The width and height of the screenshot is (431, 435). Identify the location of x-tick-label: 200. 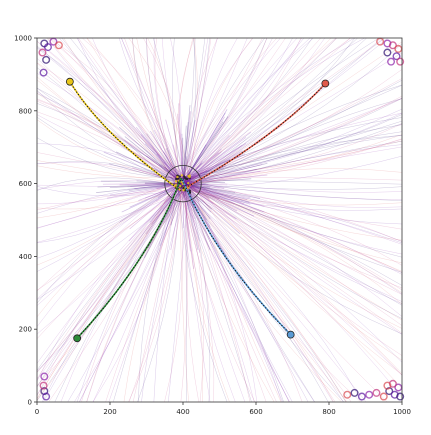
(109, 412).